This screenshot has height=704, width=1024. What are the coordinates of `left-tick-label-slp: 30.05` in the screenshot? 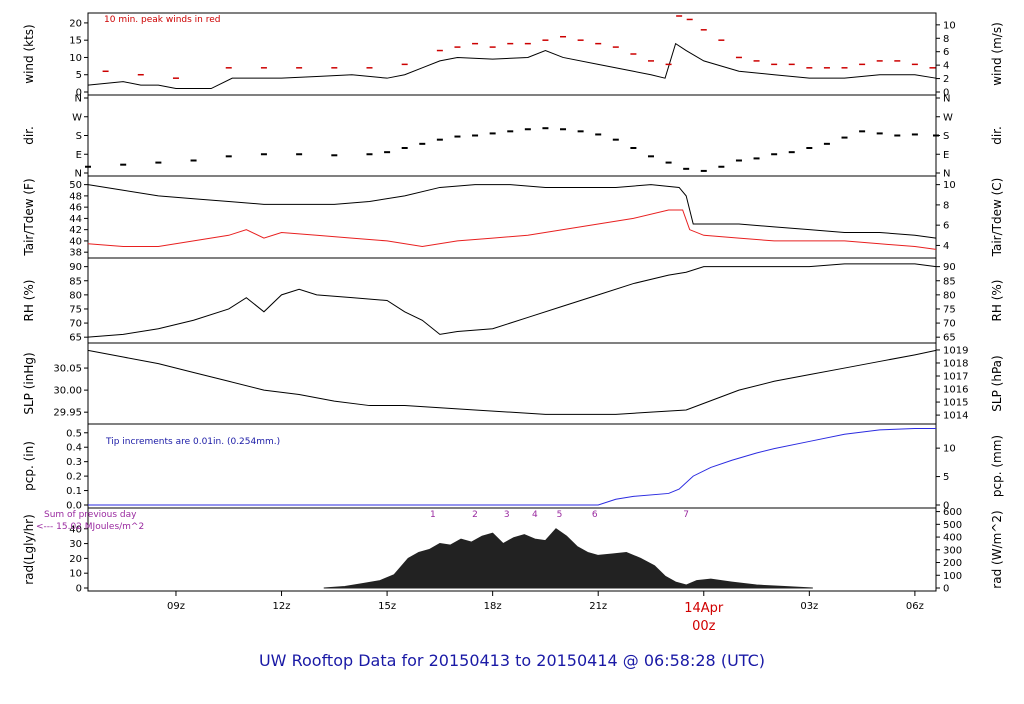 It's located at (67, 369).